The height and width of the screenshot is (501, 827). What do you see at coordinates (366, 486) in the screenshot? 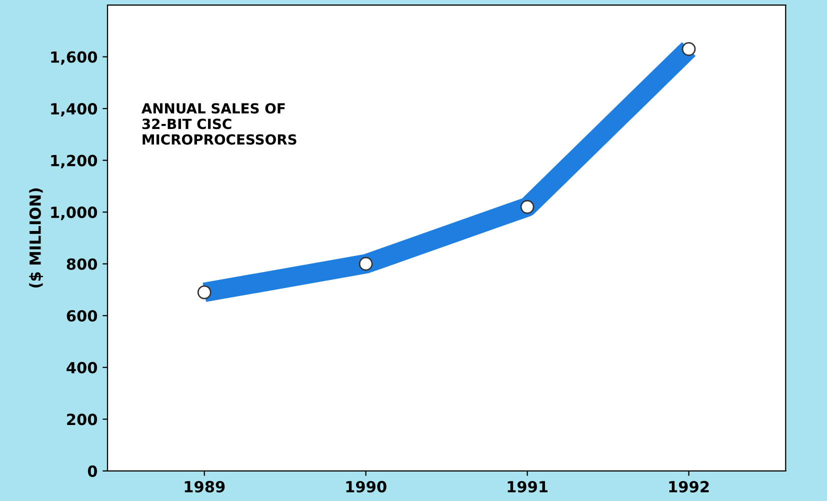
I see `x-tick-label: 1990` at bounding box center [366, 486].